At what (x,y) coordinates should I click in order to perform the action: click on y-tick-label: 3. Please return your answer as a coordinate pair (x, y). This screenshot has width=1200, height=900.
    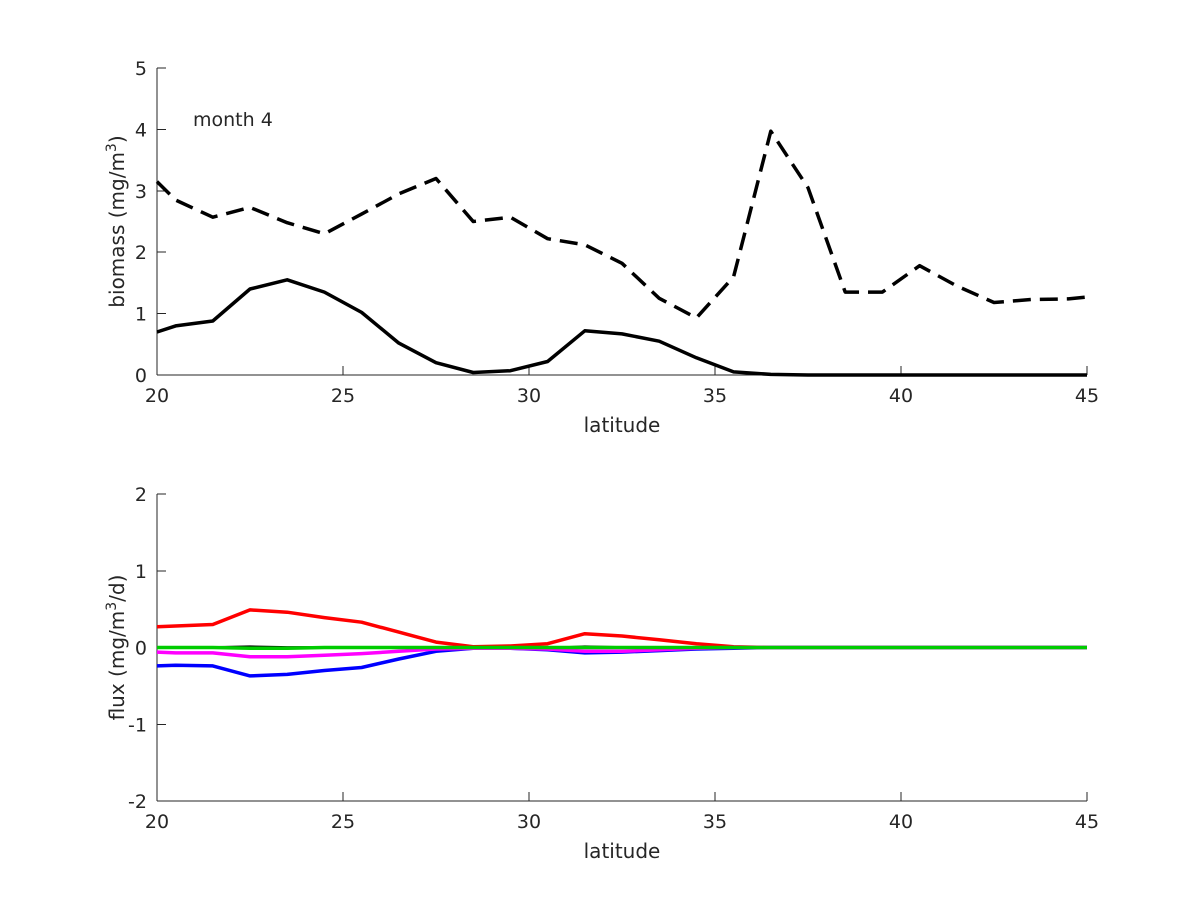
    Looking at the image, I should click on (141, 192).